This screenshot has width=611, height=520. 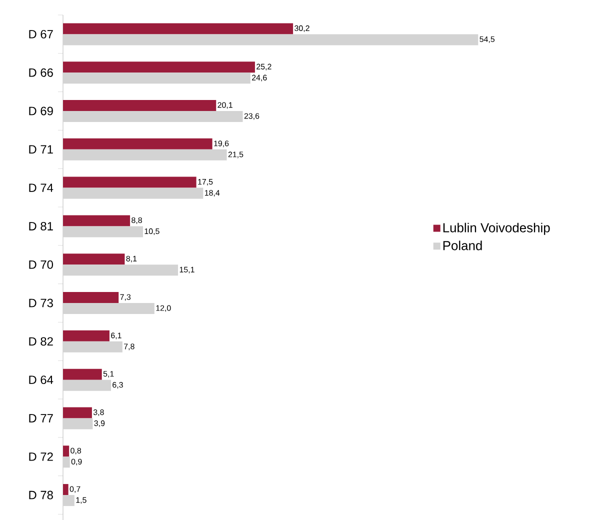 What do you see at coordinates (41, 456) in the screenshot?
I see `y-tick-label: D 72` at bounding box center [41, 456].